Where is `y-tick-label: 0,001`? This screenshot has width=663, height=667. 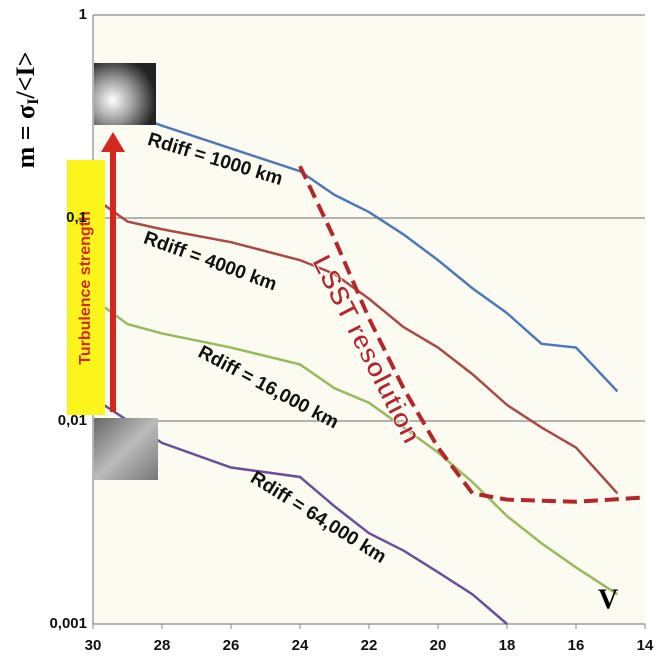 y-tick-label: 0,001 is located at coordinates (68, 623).